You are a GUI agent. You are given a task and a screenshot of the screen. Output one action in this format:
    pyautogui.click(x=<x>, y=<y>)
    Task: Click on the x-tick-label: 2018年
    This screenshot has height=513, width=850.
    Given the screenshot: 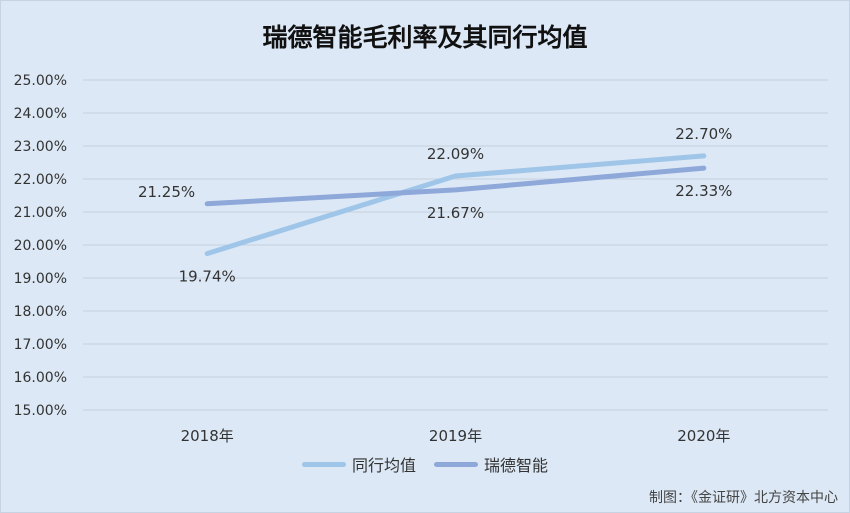 What is the action you would take?
    pyautogui.click(x=207, y=436)
    